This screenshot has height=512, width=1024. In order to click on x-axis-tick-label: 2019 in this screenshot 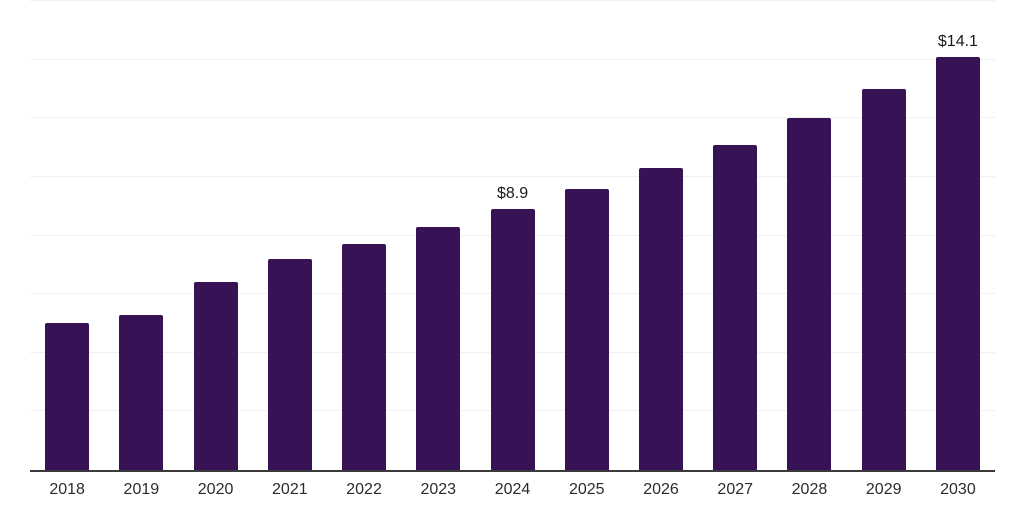, I will do `click(141, 489)`.